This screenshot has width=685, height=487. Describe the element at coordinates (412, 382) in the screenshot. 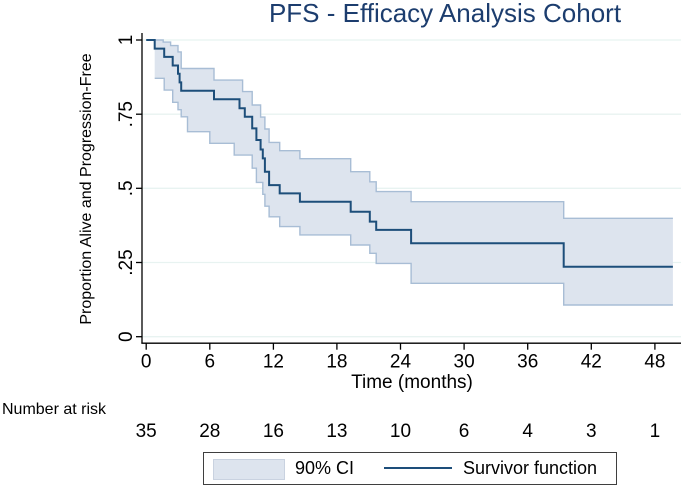

I see `x-axis-label: Time (months)` at that location.